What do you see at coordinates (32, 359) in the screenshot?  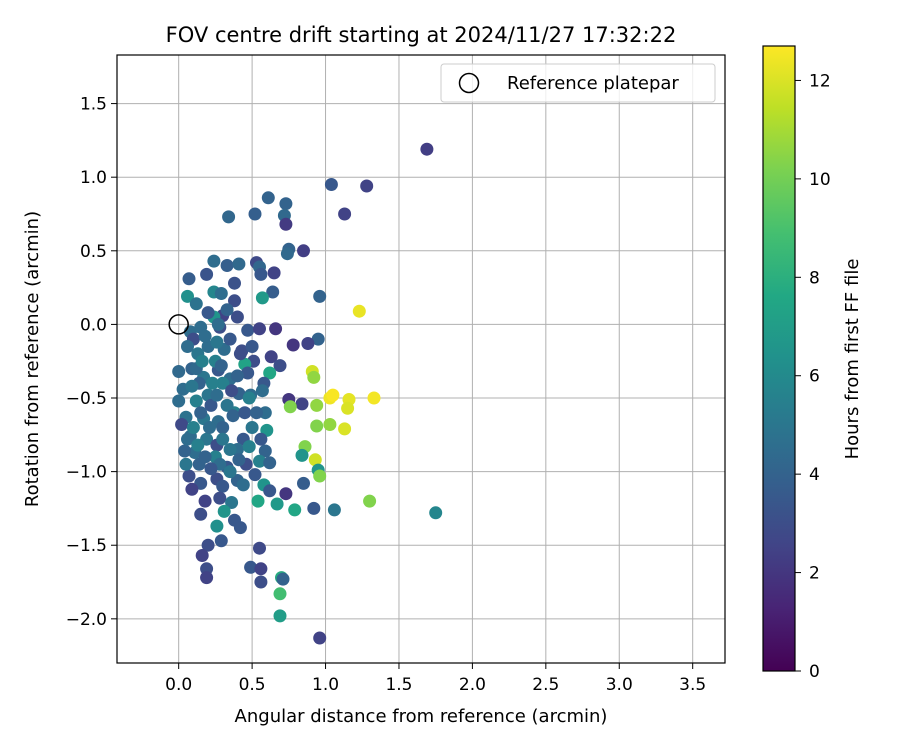 I see `y-axis-label: Rotation from reference (arcmin)` at bounding box center [32, 359].